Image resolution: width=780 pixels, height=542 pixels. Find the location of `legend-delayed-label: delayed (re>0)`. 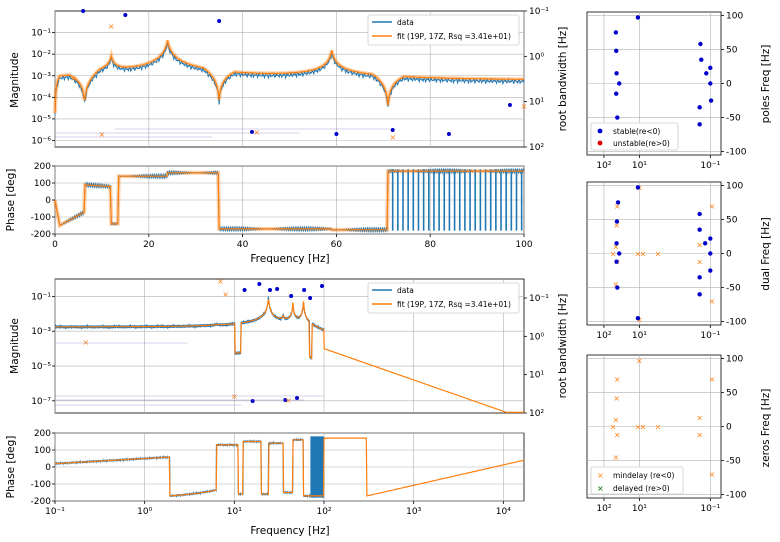

legend-delayed-label: delayed (re>0) is located at coordinates (641, 488).